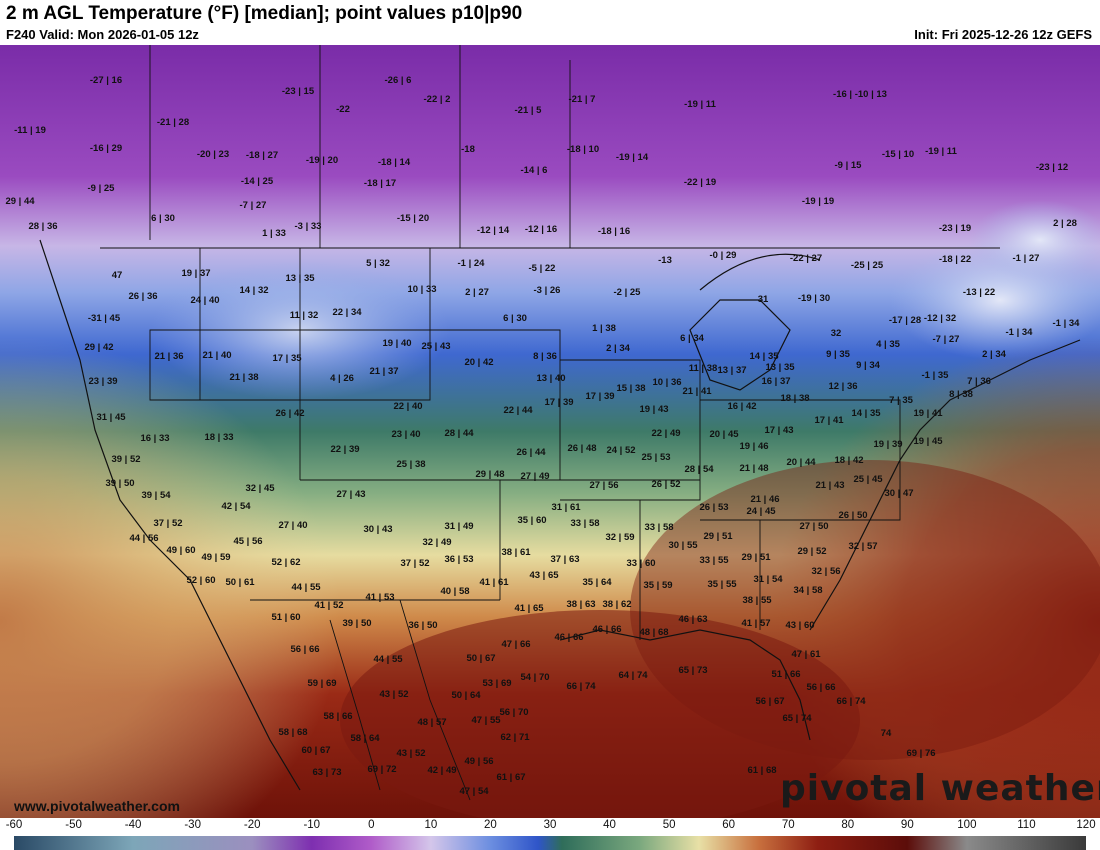 The image size is (1100, 850). What do you see at coordinates (97, 806) in the screenshot?
I see `site-url: www.pivotalweather.com` at bounding box center [97, 806].